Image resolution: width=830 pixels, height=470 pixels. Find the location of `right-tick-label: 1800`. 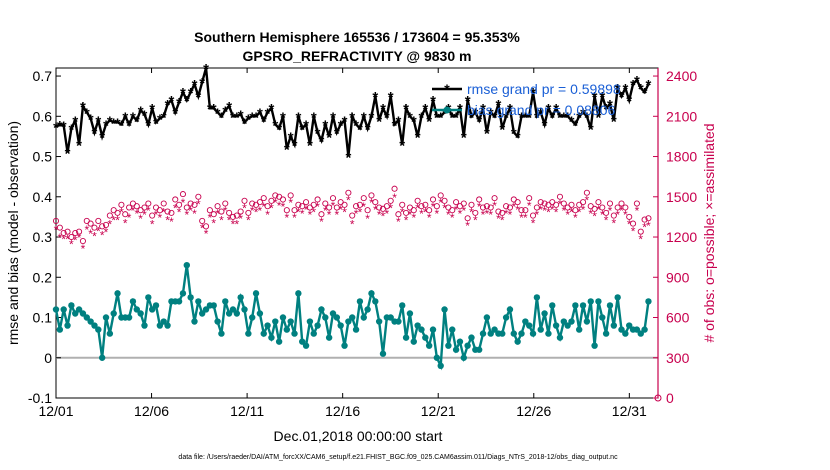

right-tick-label: 1800 is located at coordinates (681, 157).